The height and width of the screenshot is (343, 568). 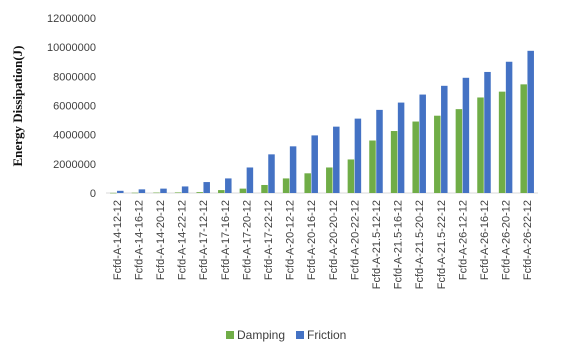 What do you see at coordinates (300, 335) in the screenshot?
I see `legend-swatch-friction` at bounding box center [300, 335].